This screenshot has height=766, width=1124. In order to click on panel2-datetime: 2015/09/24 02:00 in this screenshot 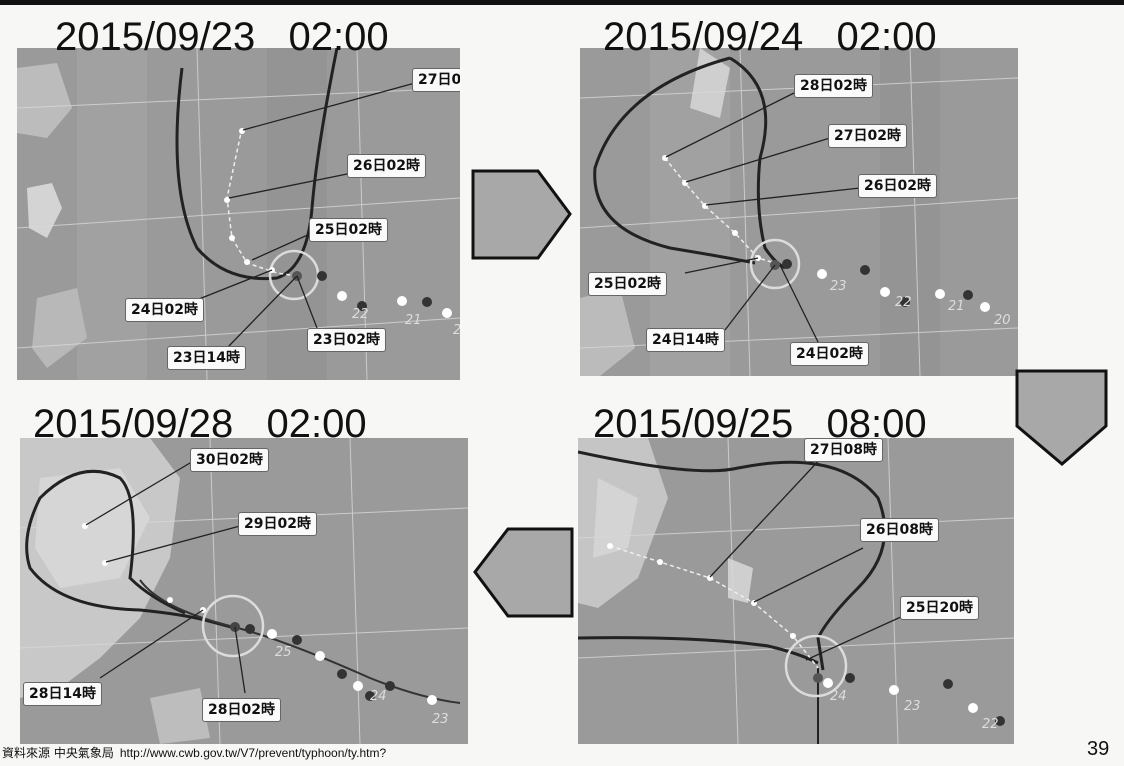, I will do `click(770, 37)`.